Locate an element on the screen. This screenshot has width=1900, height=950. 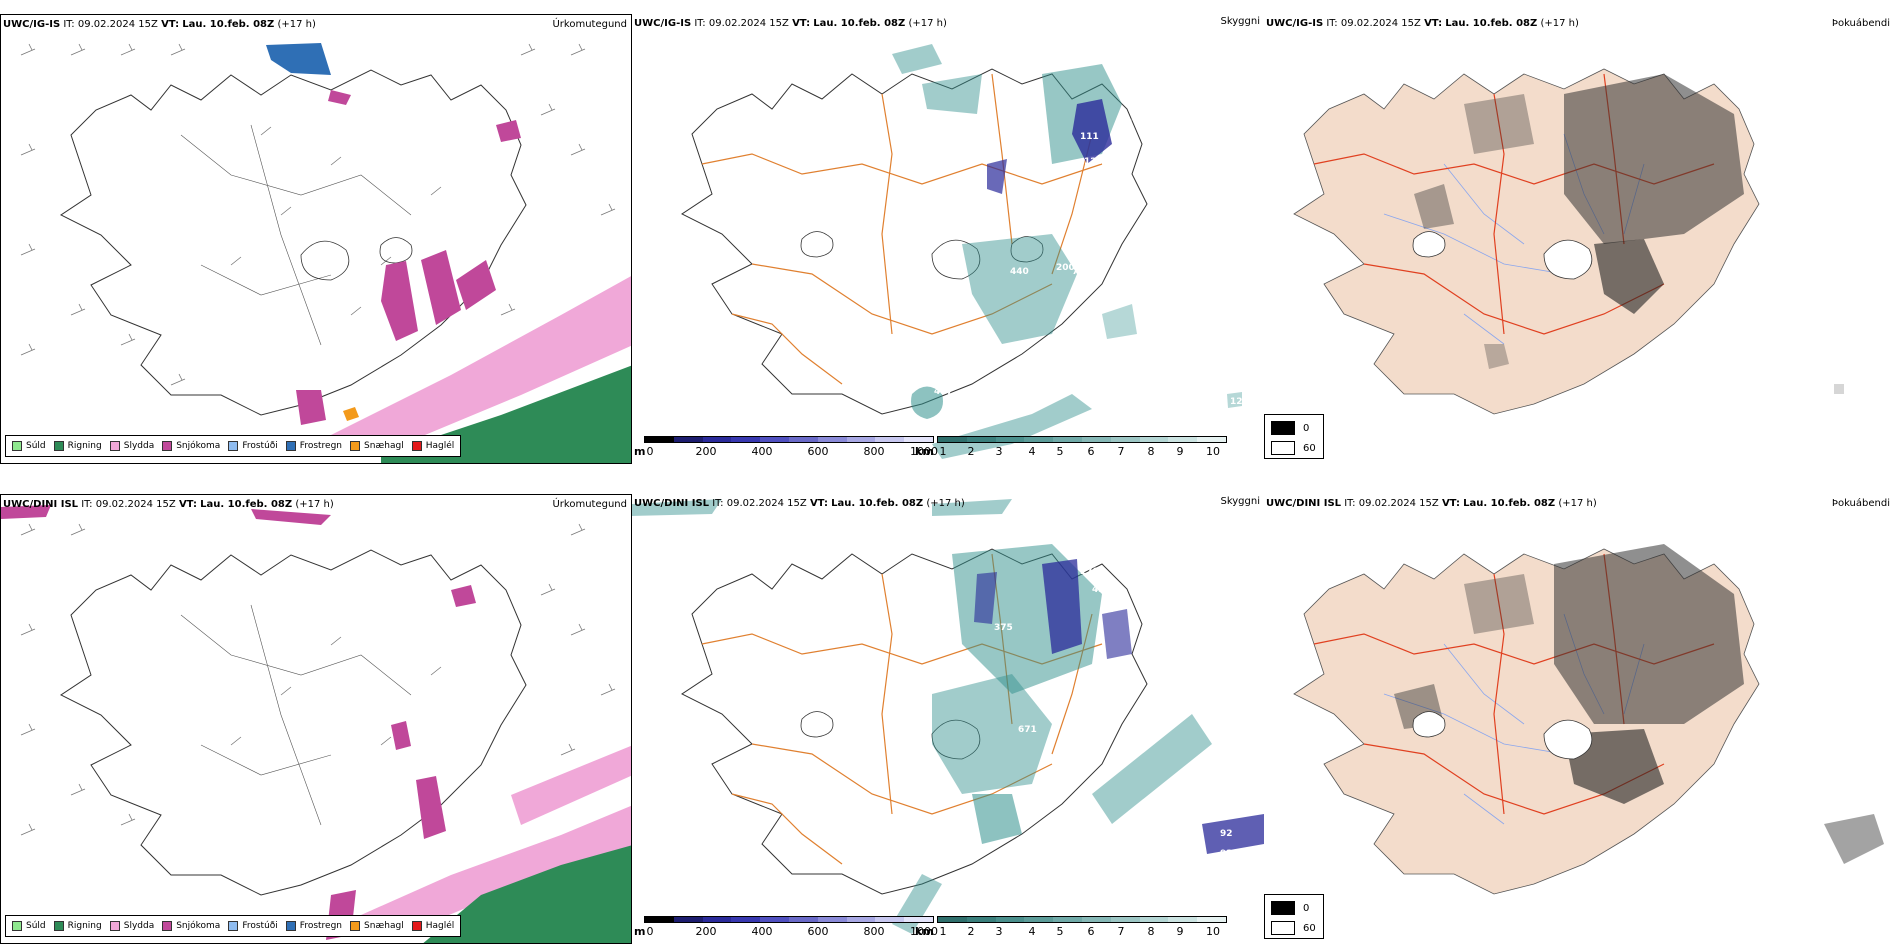
colorbar-tick: 600 is located at coordinates (818, 931).